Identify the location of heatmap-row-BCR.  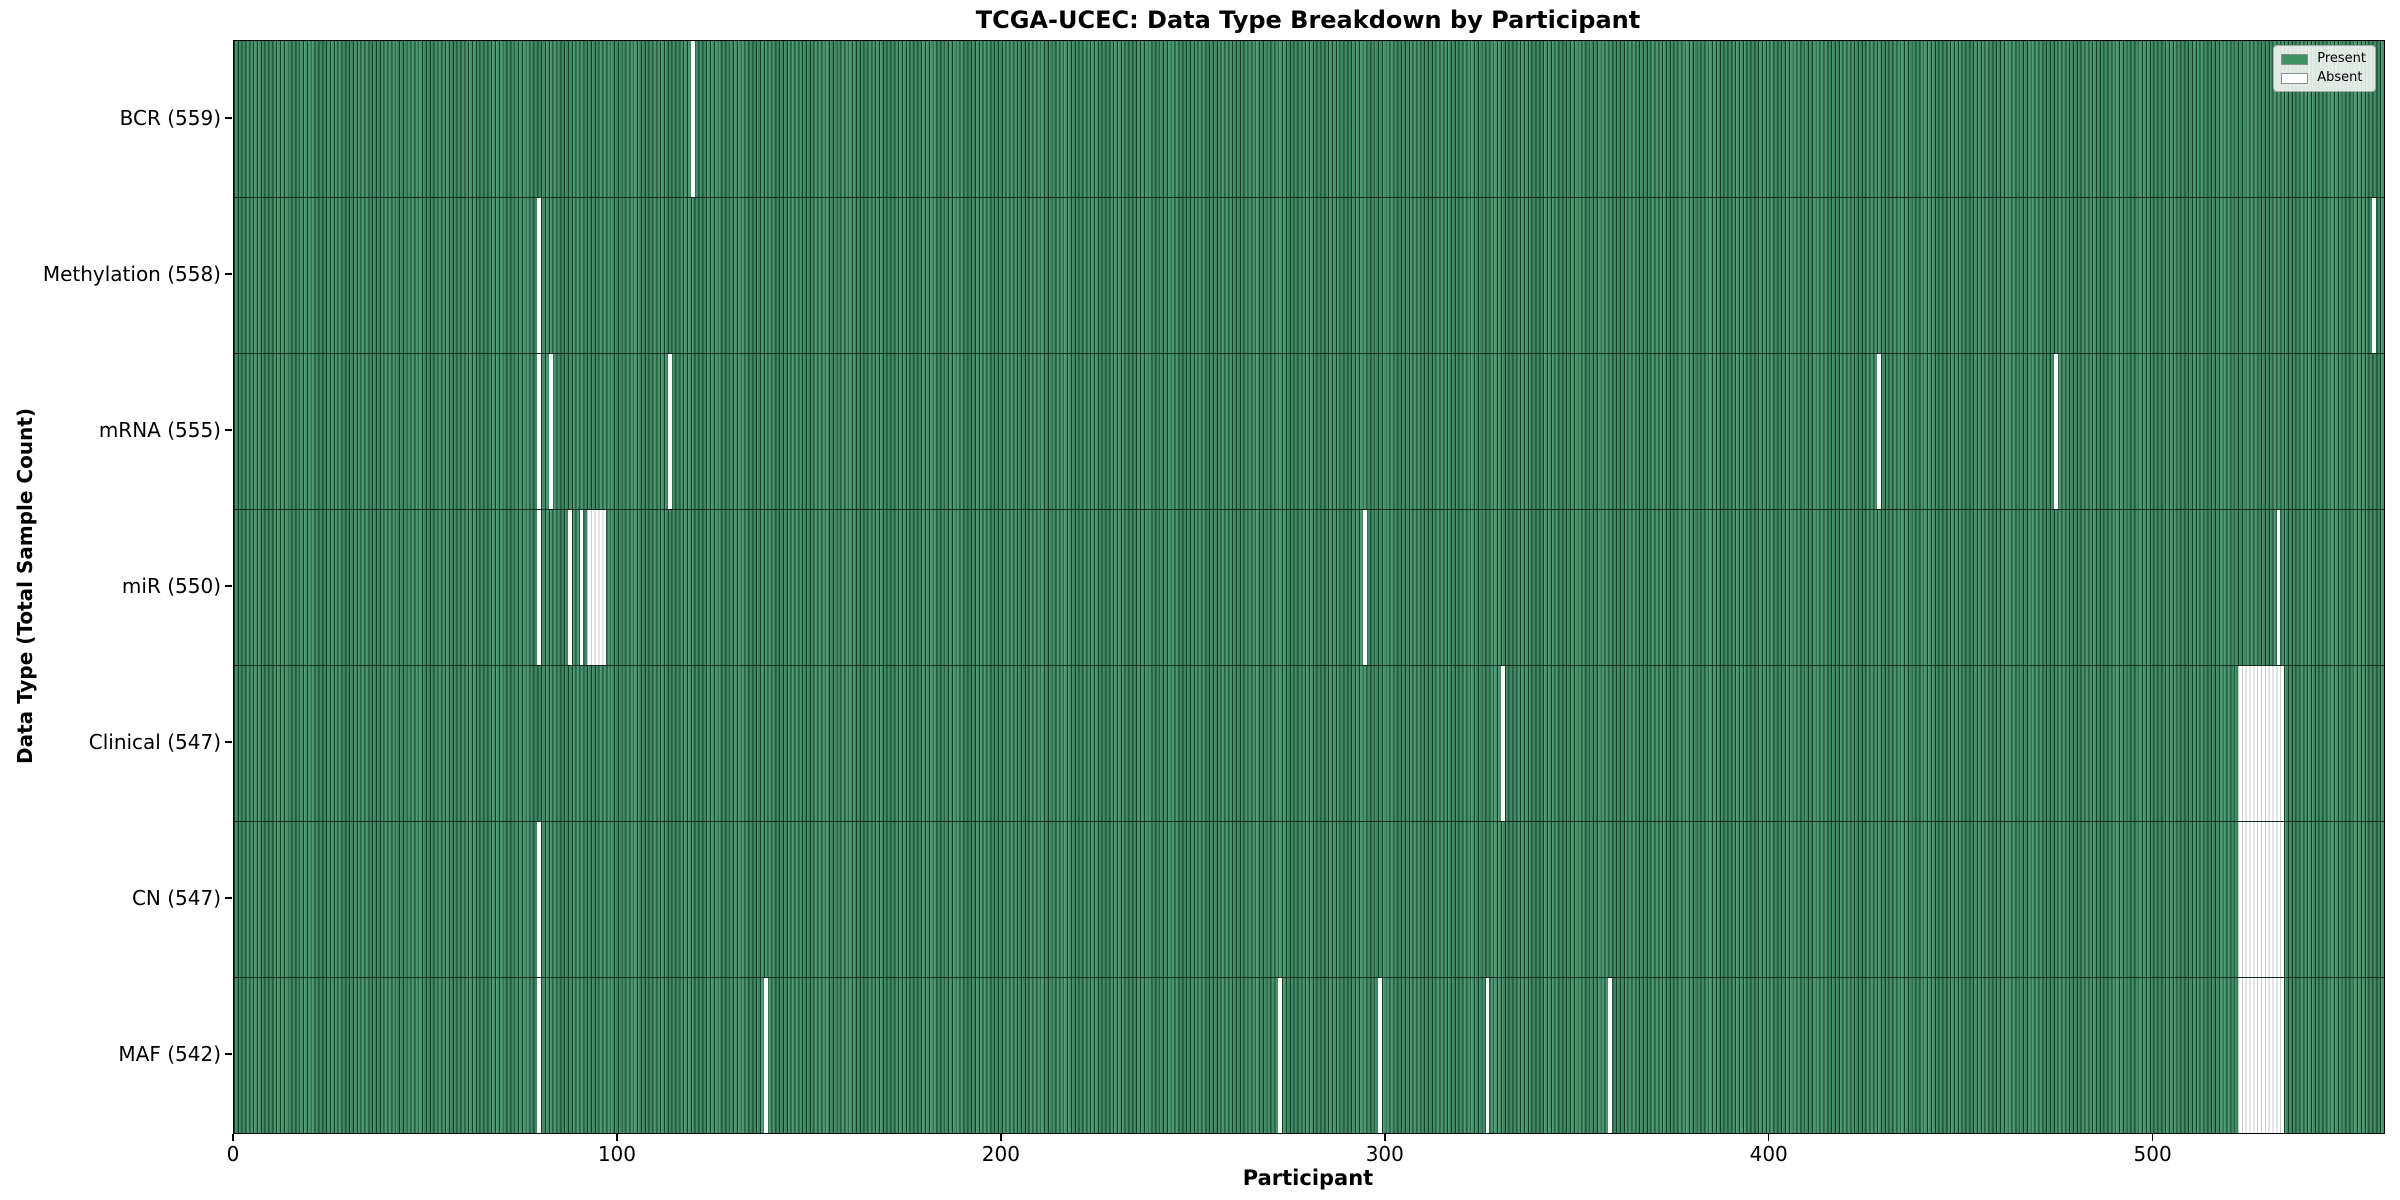
(1309, 119).